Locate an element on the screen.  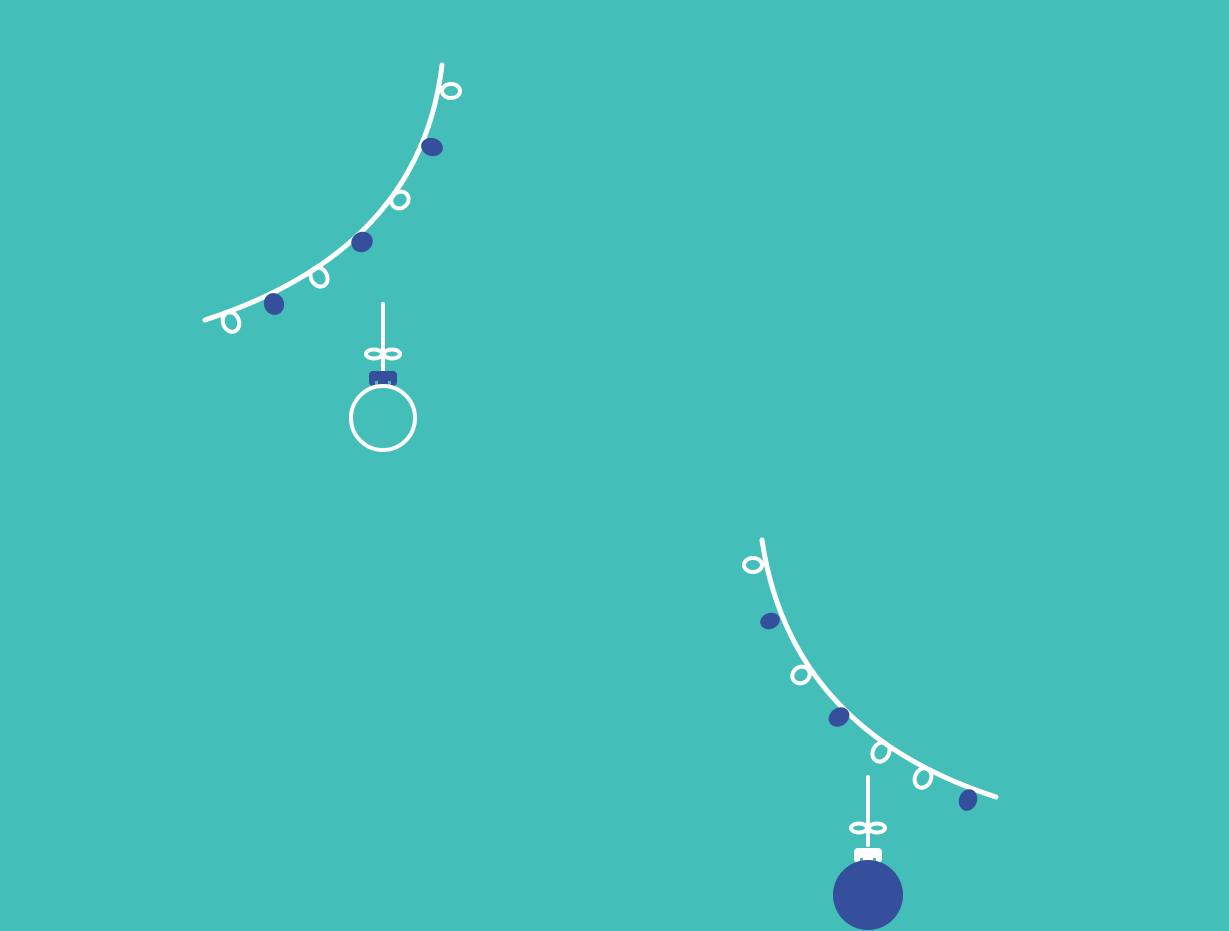
ornament-outline is located at coordinates (383, 377).